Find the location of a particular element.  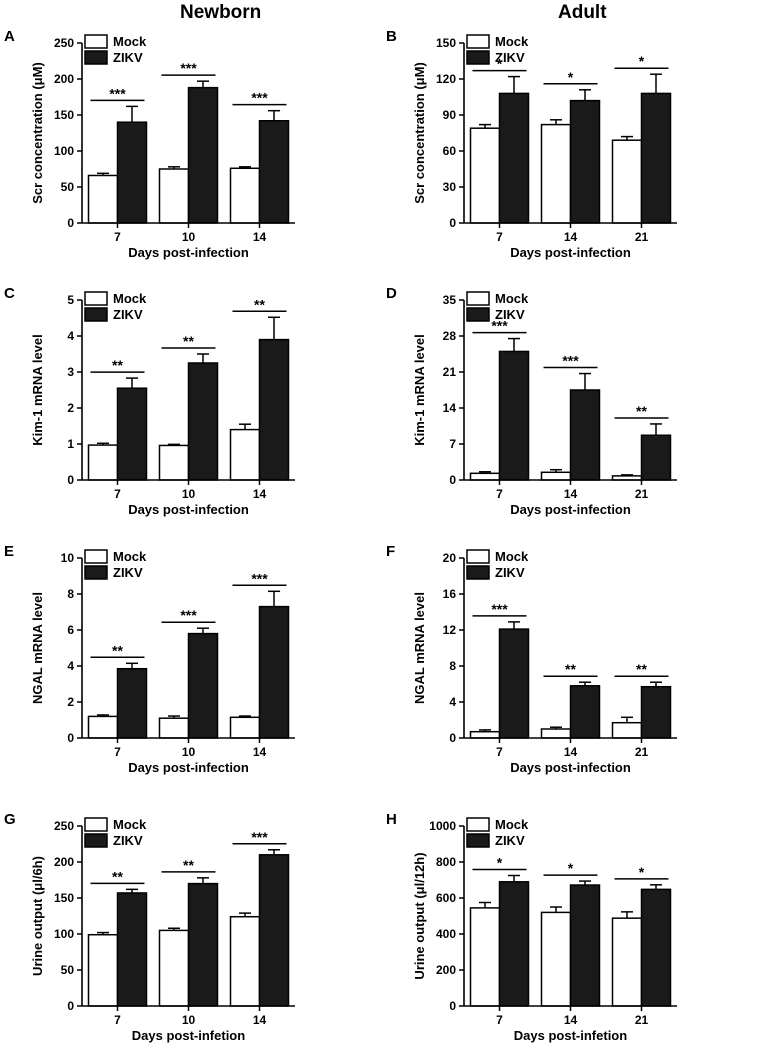

y-tick-label: 1000 is located at coordinates (442, 826).